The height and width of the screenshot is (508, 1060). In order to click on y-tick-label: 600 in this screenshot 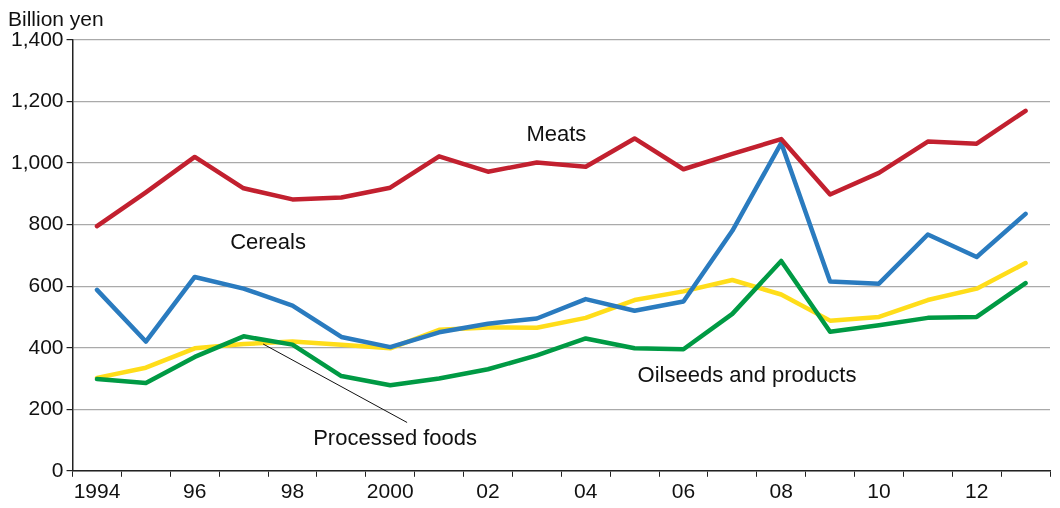, I will do `click(46, 284)`.